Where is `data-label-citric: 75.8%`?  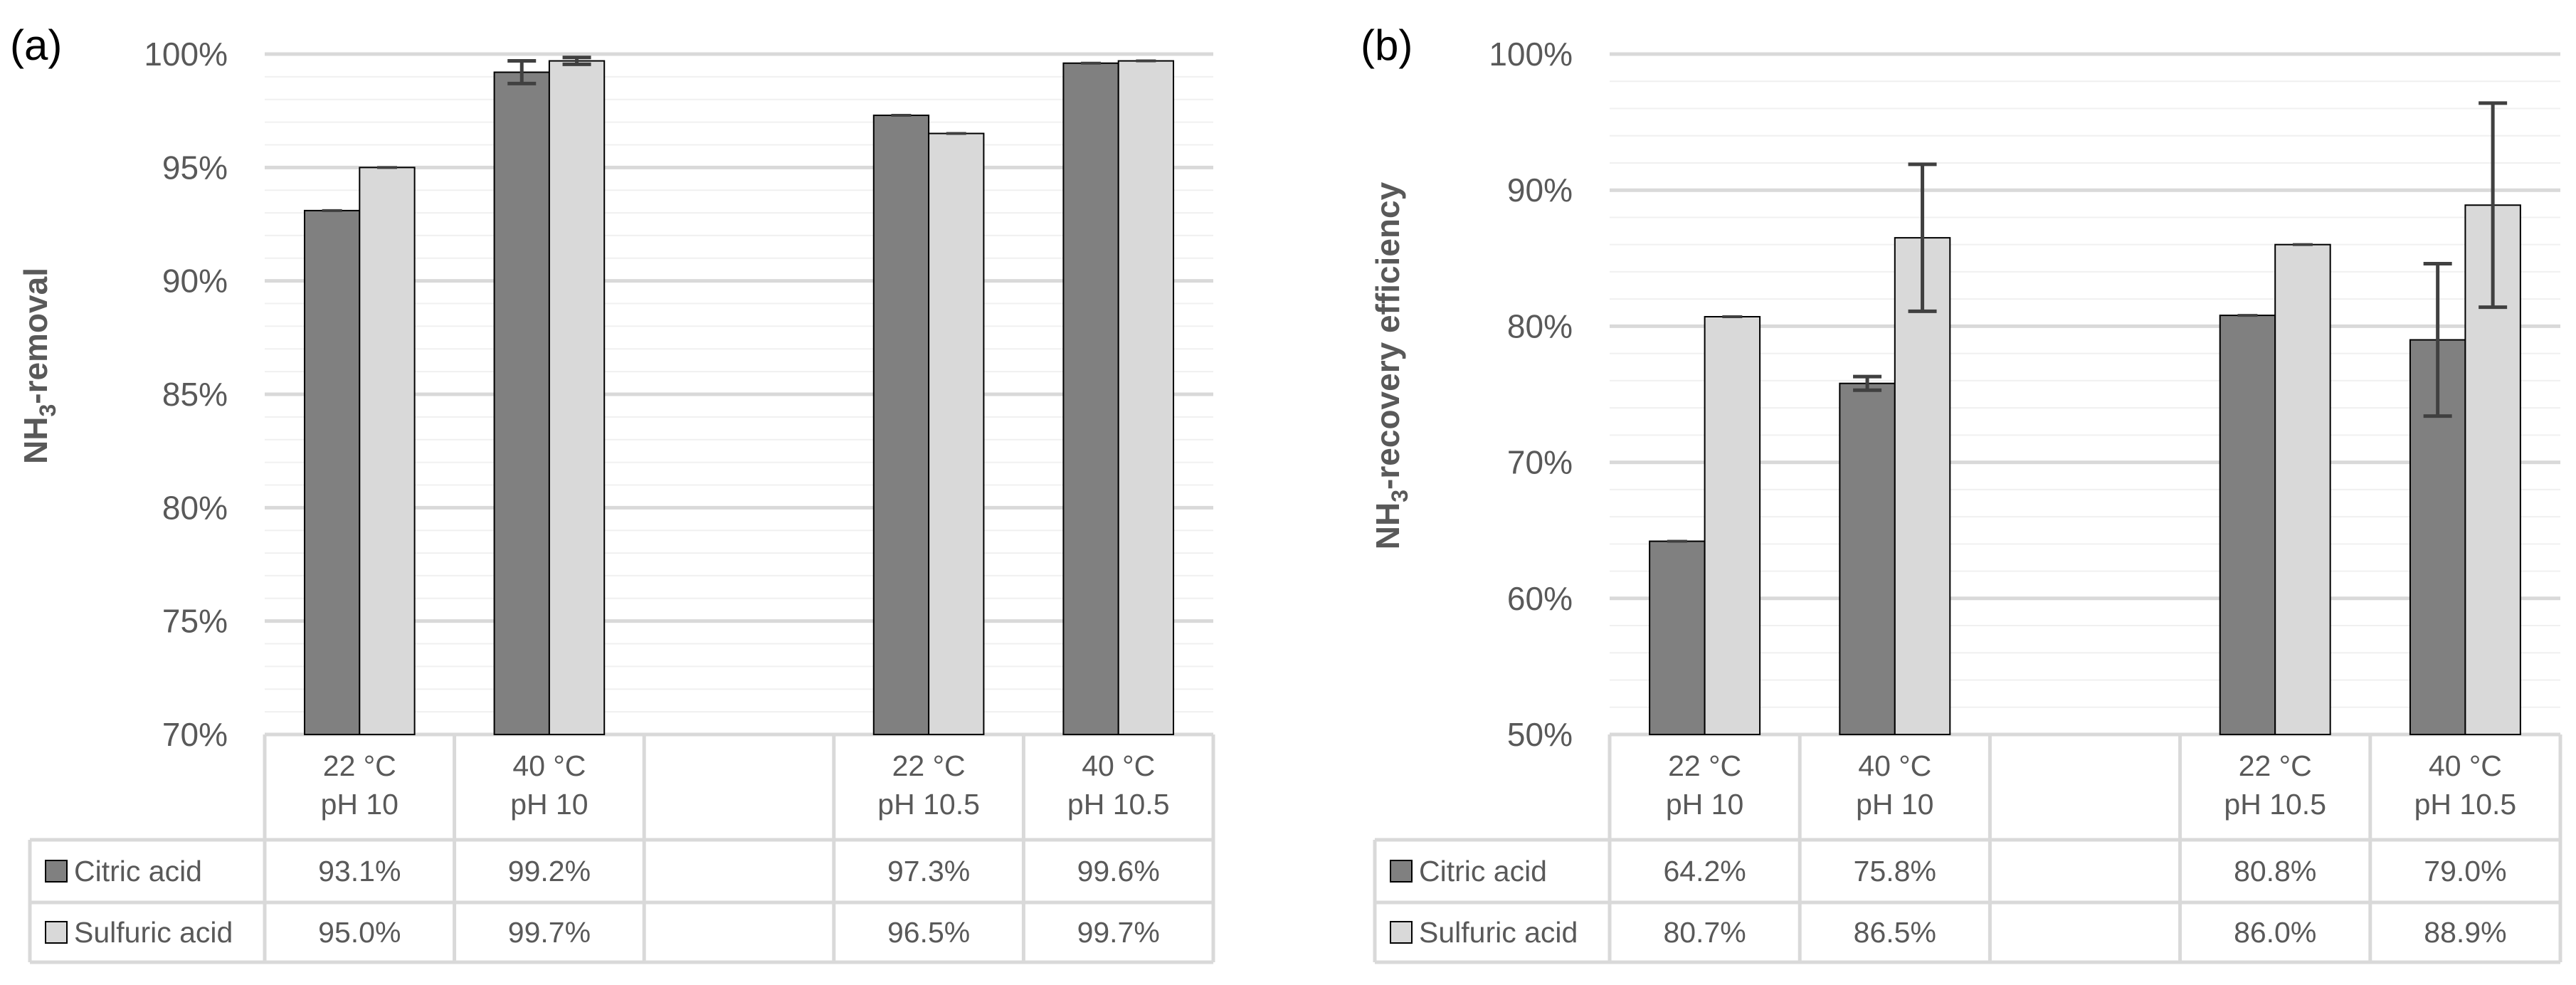
data-label-citric: 75.8% is located at coordinates (1895, 871).